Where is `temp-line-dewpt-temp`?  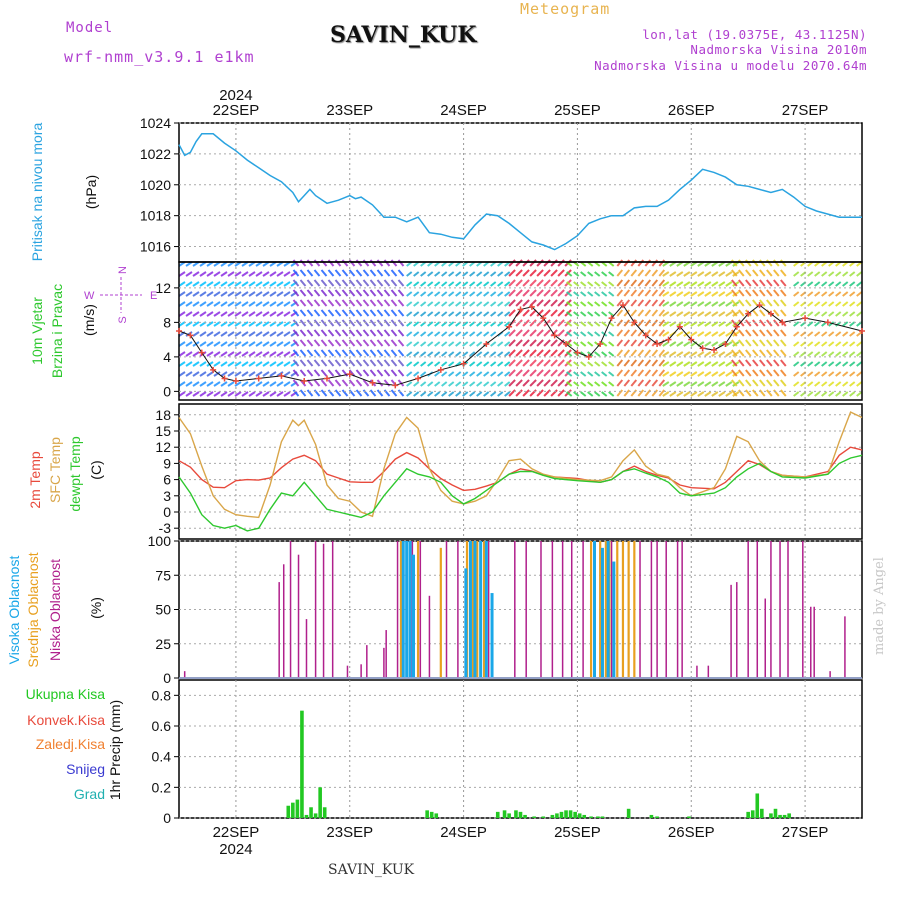 temp-line-dewpt-temp is located at coordinates (520, 493).